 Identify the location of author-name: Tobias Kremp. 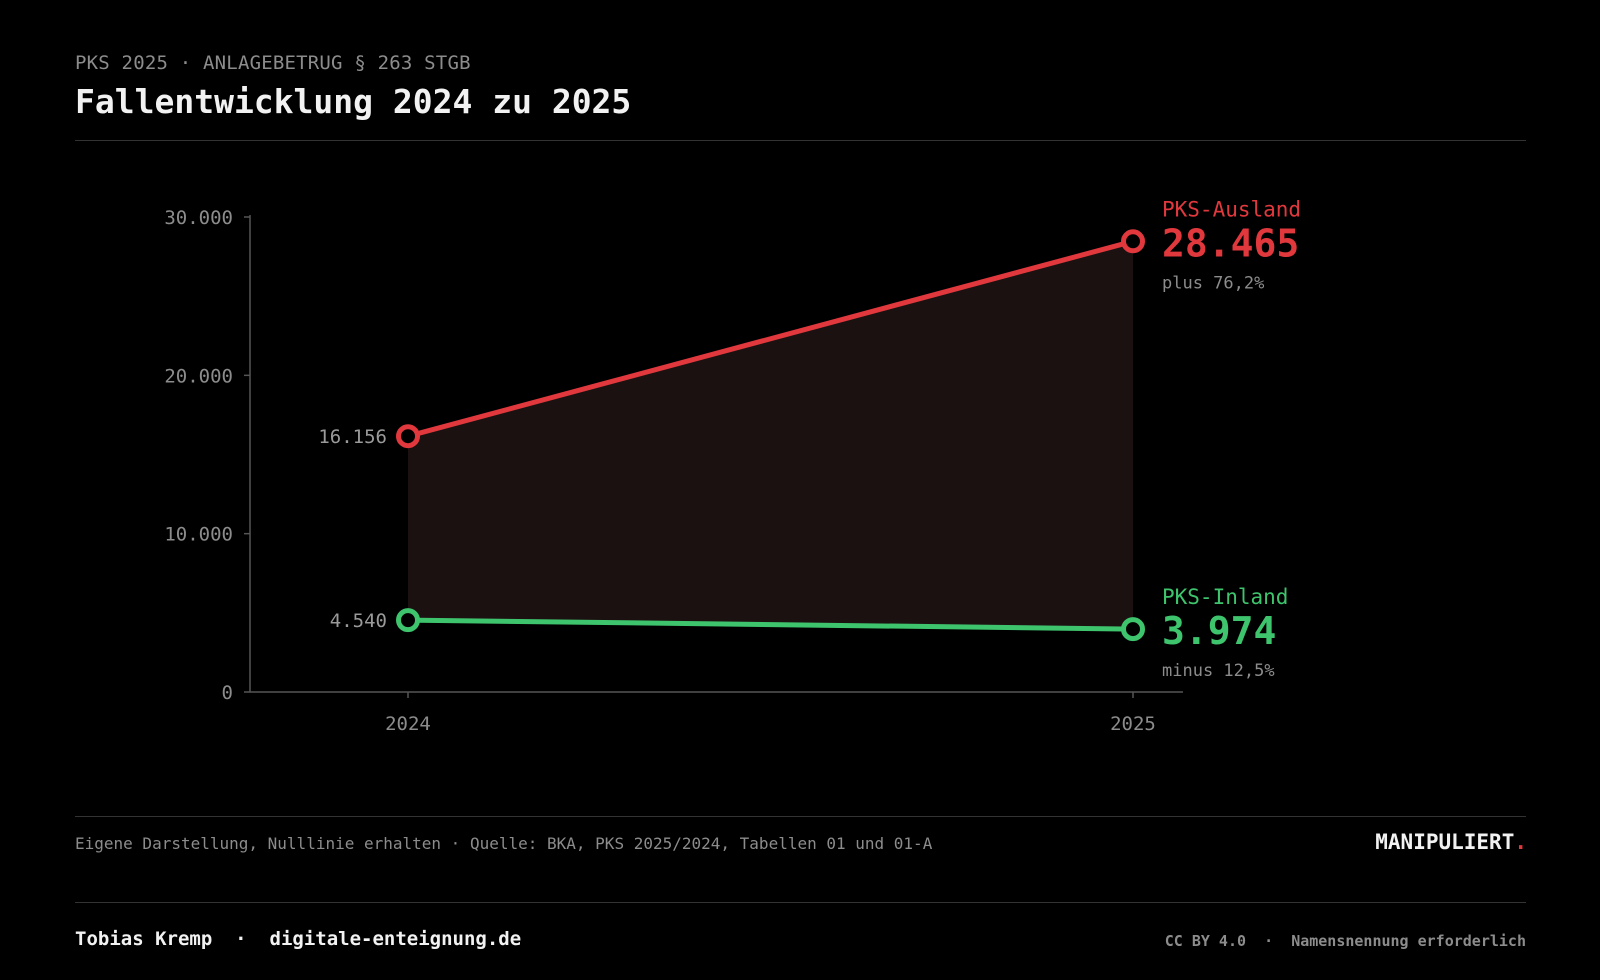
(144, 939).